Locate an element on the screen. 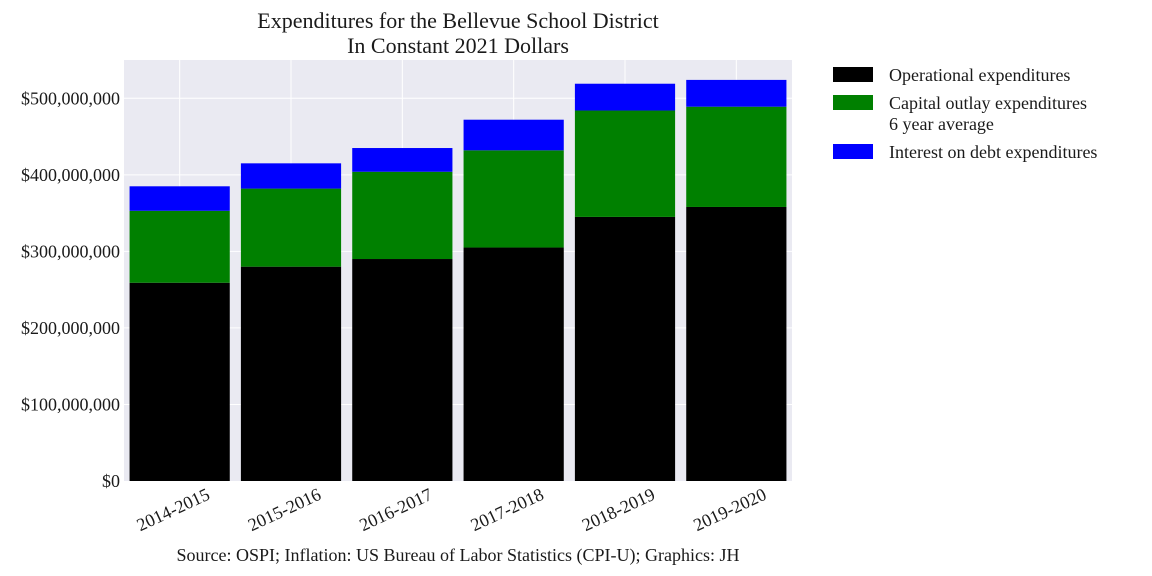  chart-subtitle: In Constant 2021 Dollars is located at coordinates (458, 45).